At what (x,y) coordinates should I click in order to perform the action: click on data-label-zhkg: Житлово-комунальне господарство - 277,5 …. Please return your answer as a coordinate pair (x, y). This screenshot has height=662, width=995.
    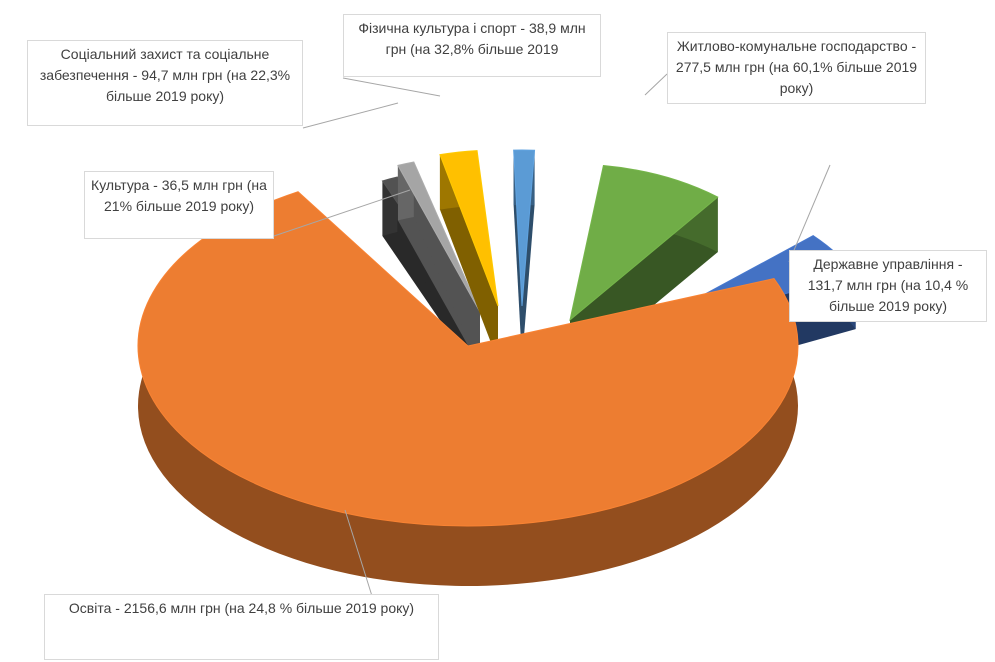
    Looking at the image, I should click on (796, 68).